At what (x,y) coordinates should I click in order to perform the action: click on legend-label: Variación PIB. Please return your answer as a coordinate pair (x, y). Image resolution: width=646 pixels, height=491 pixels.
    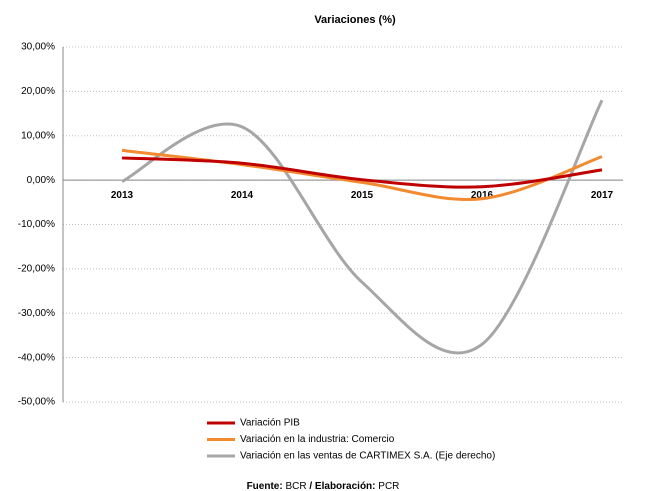
    Looking at the image, I should click on (270, 423).